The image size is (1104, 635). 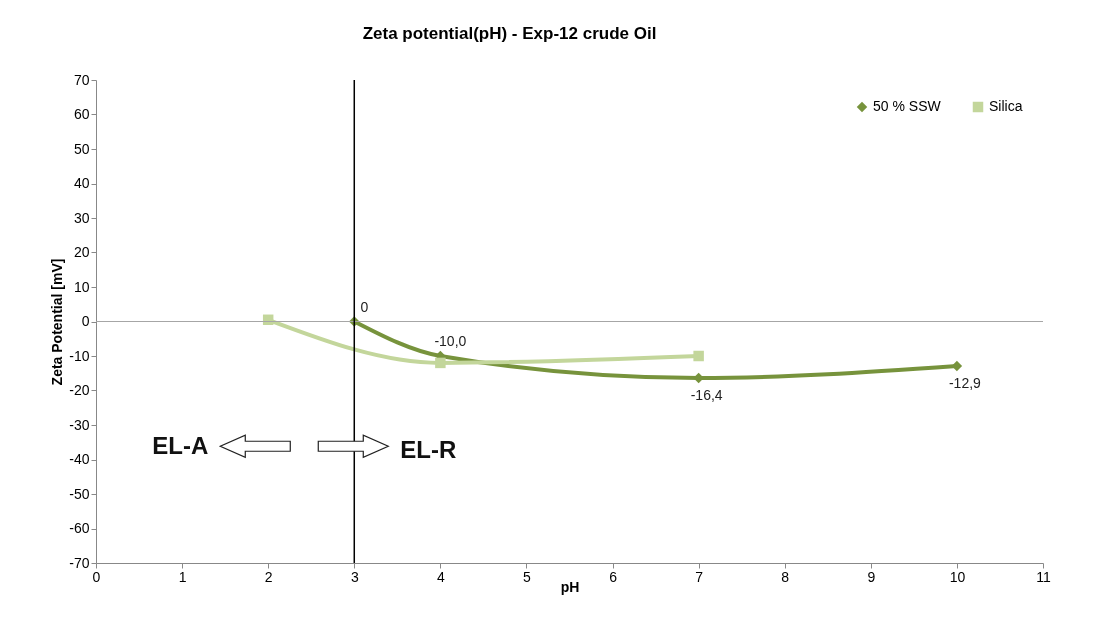 I want to click on x-tick-label: 5, so click(x=527, y=576).